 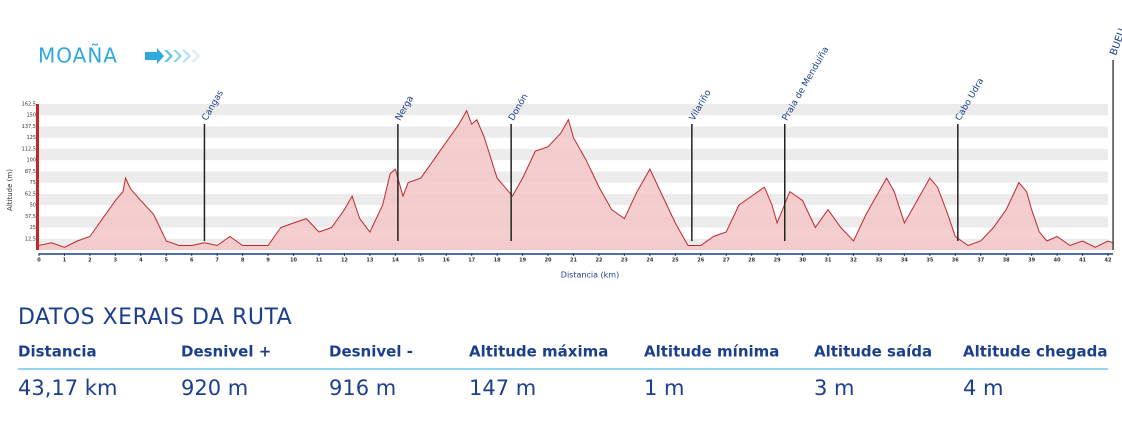 What do you see at coordinates (1108, 261) in the screenshot?
I see `x-tick-label: 42` at bounding box center [1108, 261].